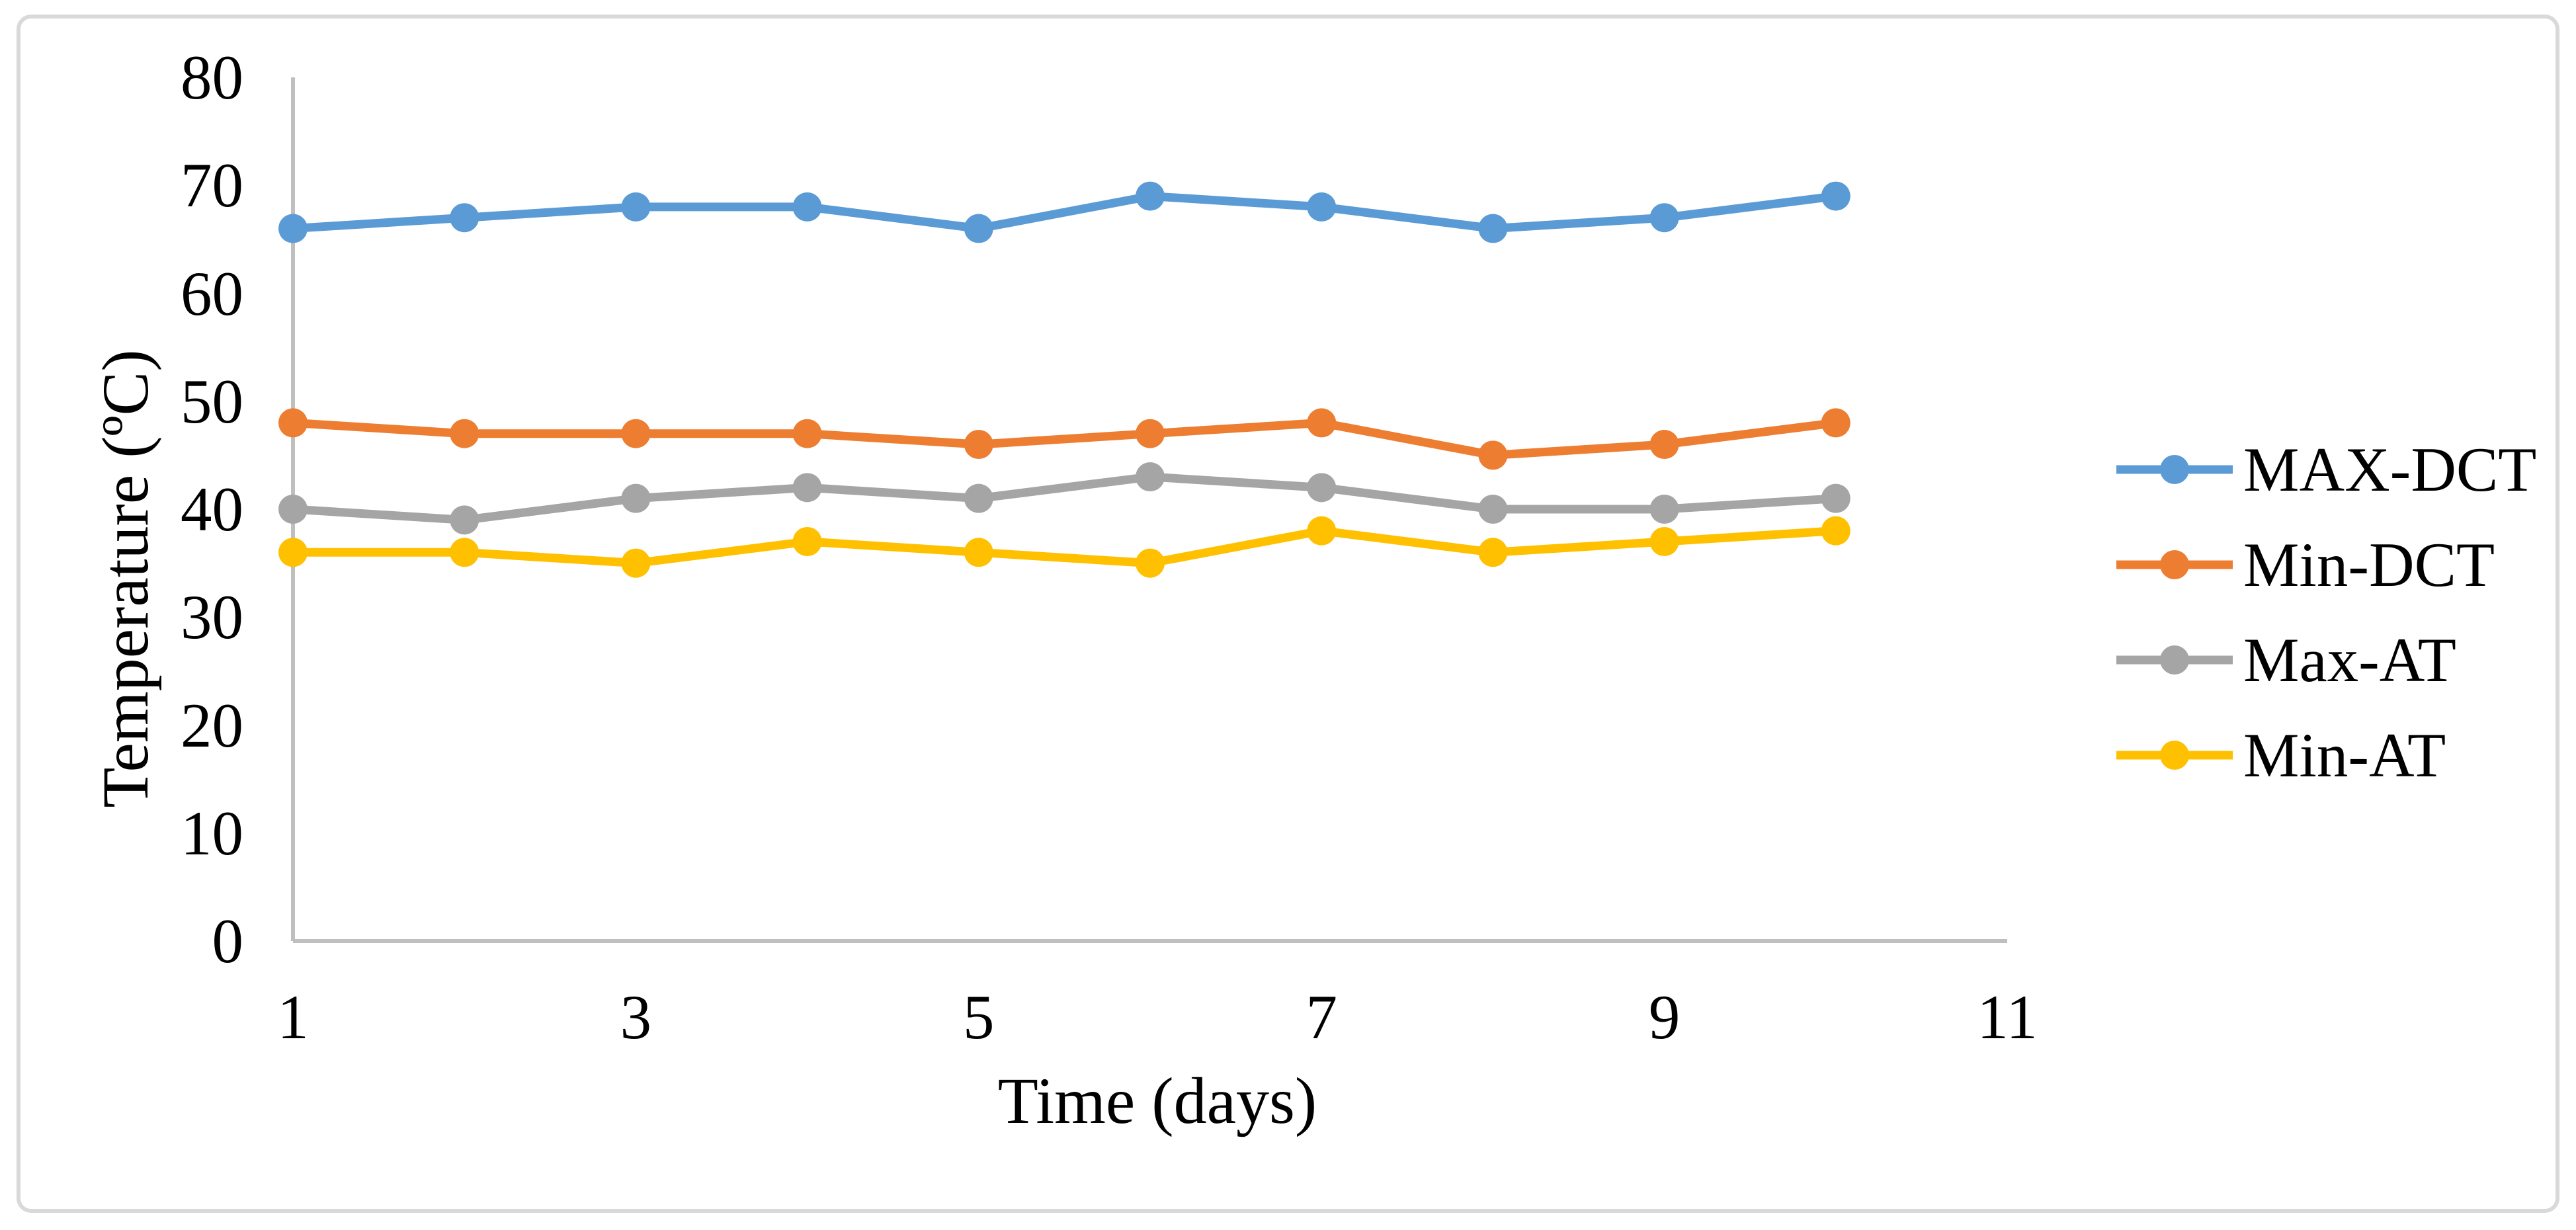 The image size is (2576, 1230). I want to click on data-point-Min-AT-day8, so click(1493, 552).